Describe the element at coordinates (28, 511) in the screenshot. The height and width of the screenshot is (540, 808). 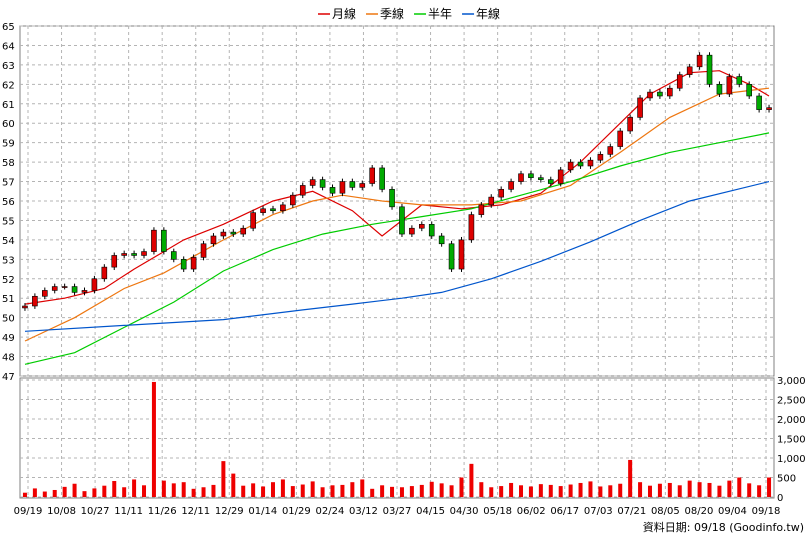
I see `date-tick-label: 09/19` at that location.